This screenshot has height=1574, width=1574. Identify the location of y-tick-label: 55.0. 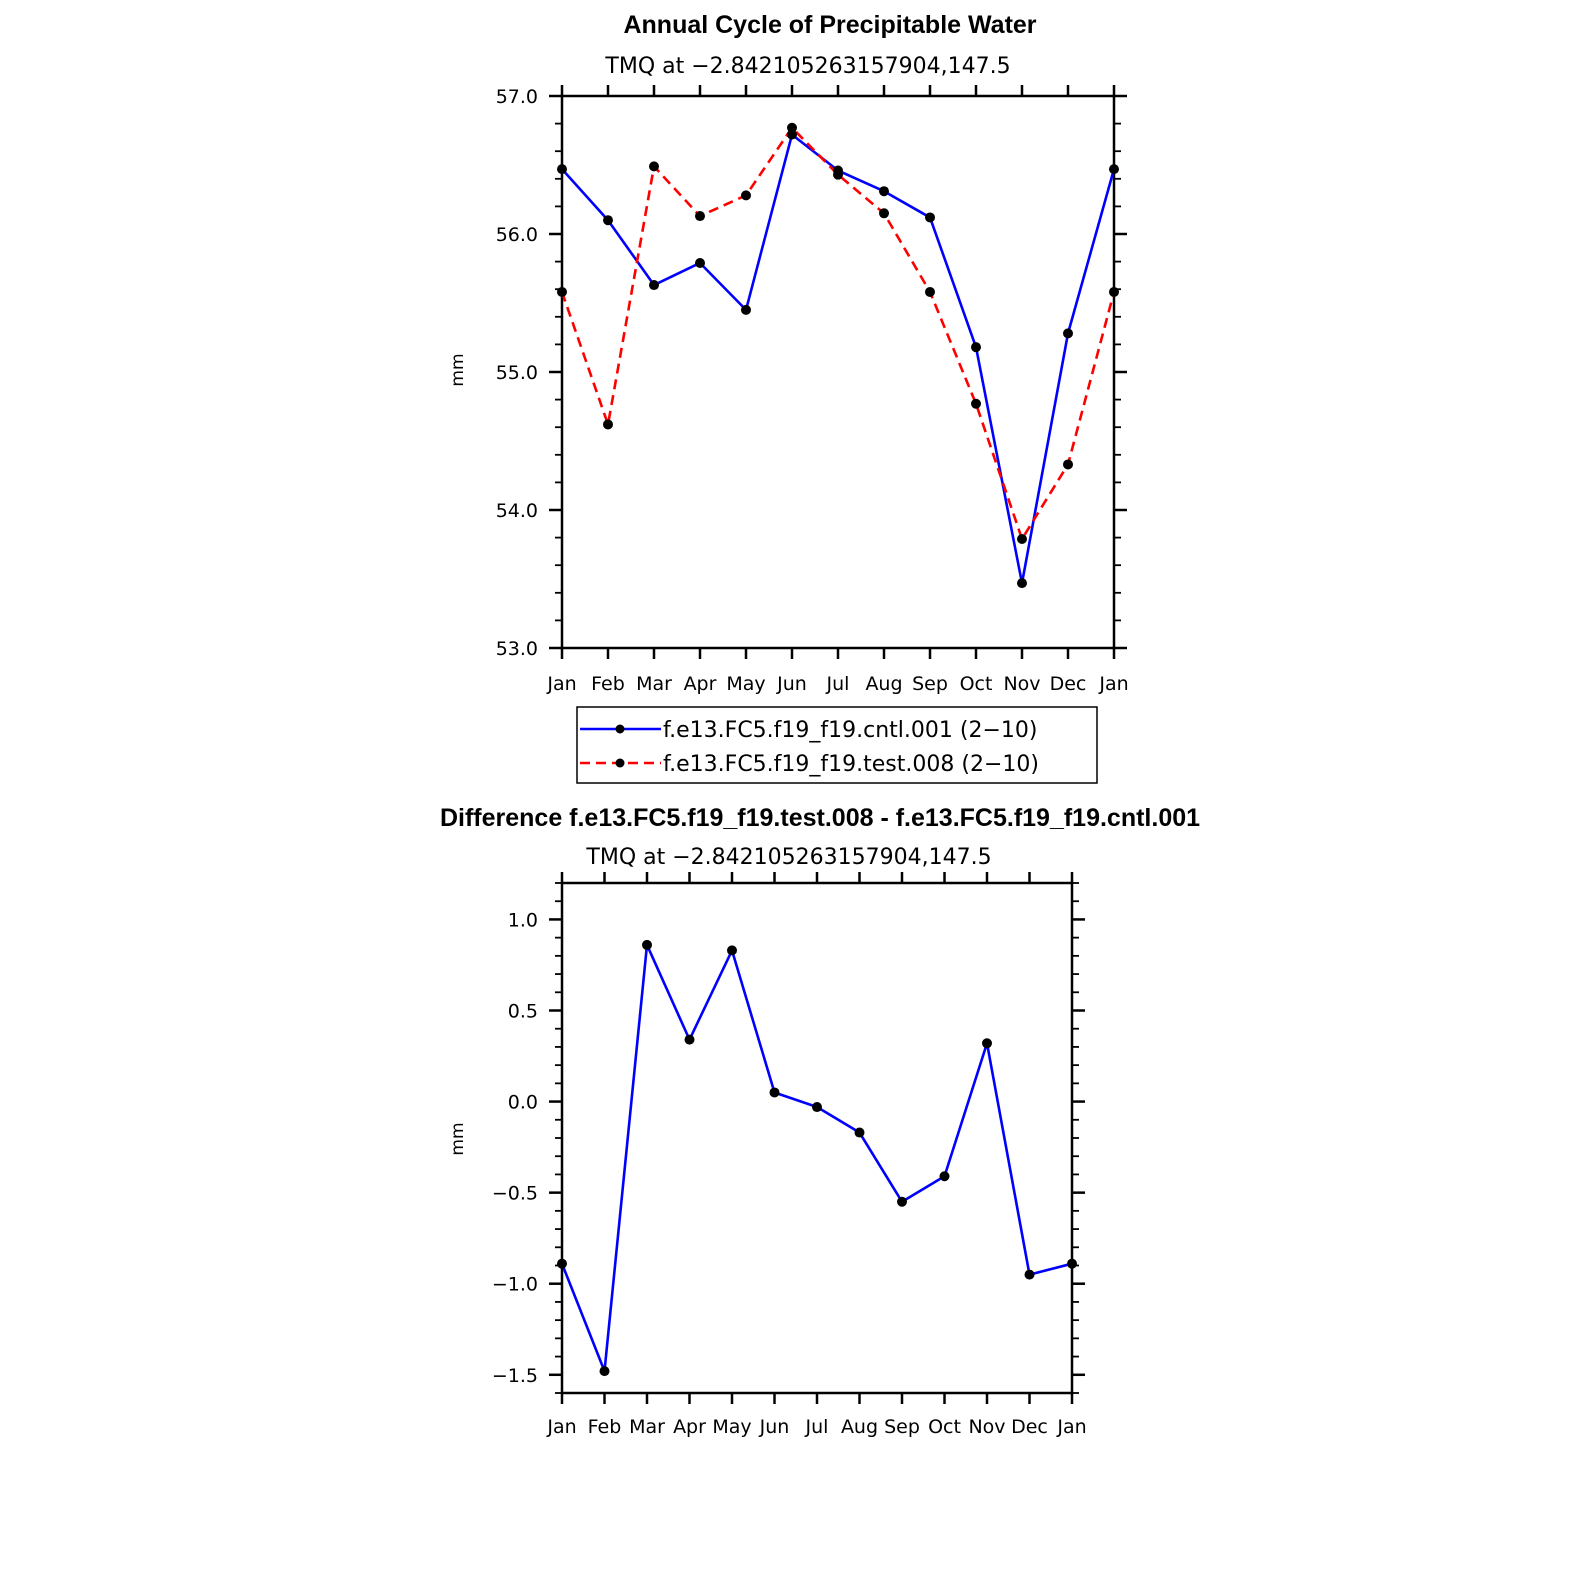
(517, 373).